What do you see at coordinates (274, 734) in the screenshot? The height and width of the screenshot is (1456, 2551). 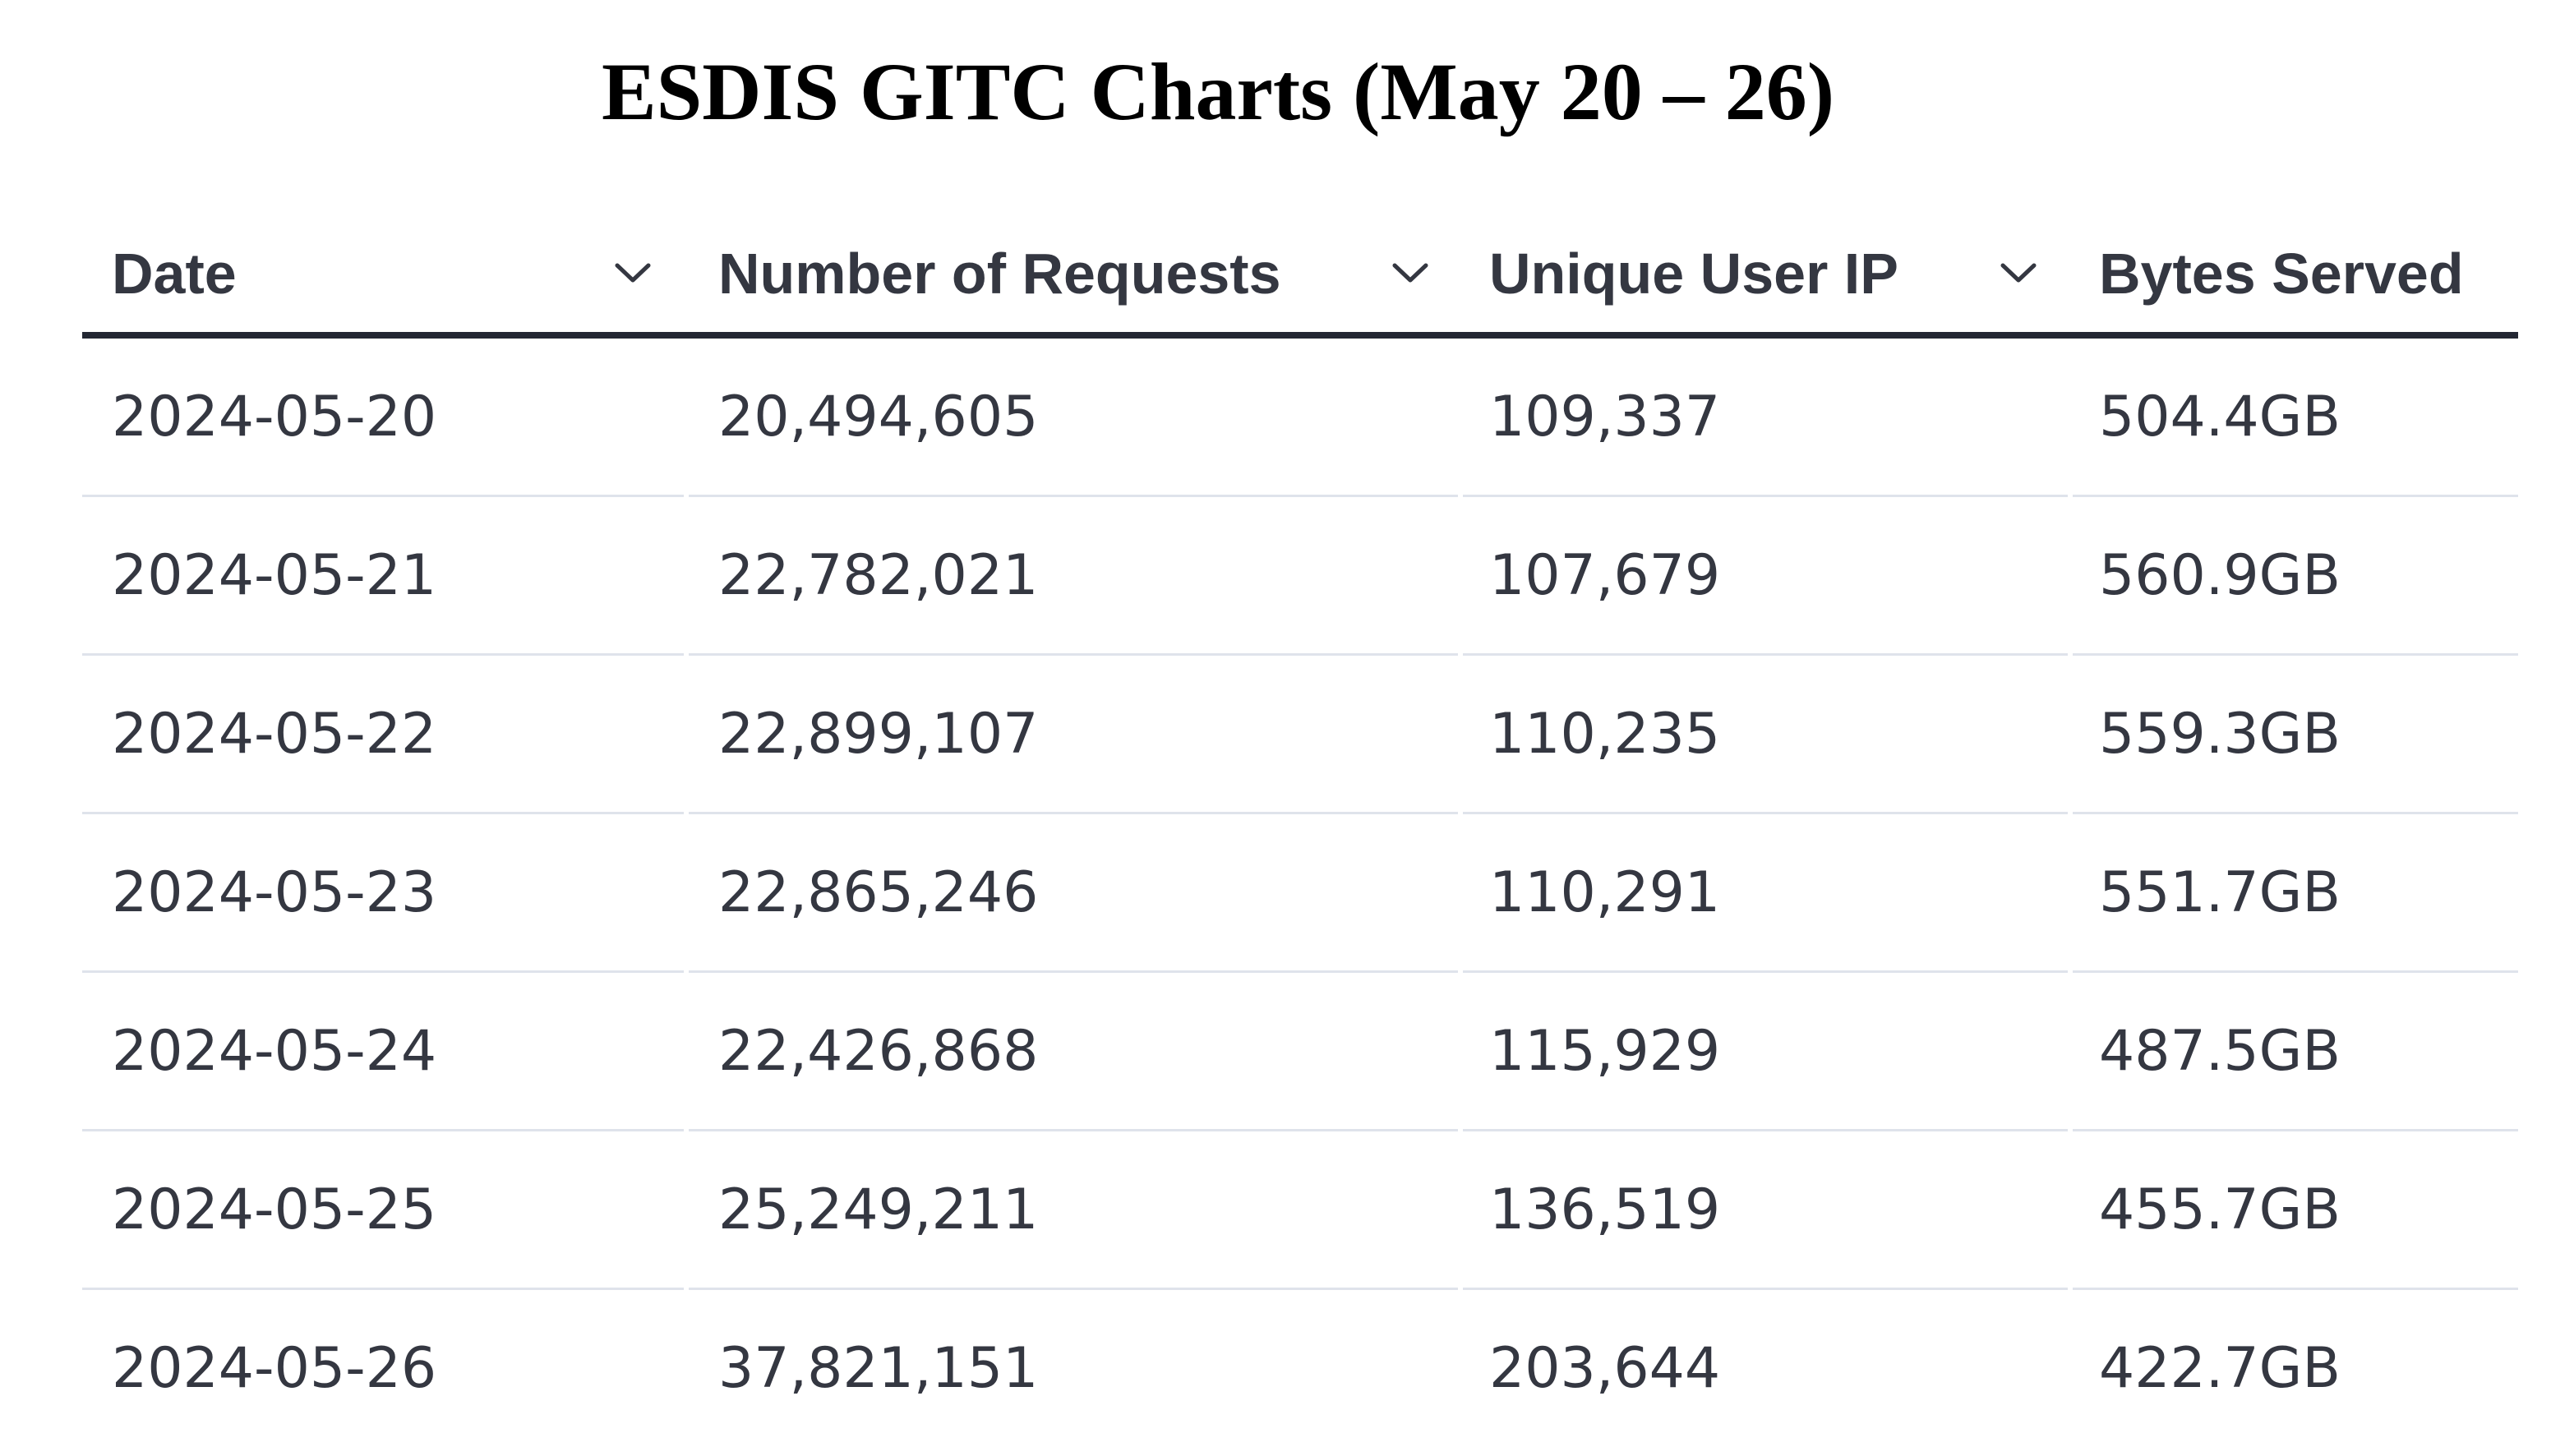 I see `cell-date: 2024-05-22` at bounding box center [274, 734].